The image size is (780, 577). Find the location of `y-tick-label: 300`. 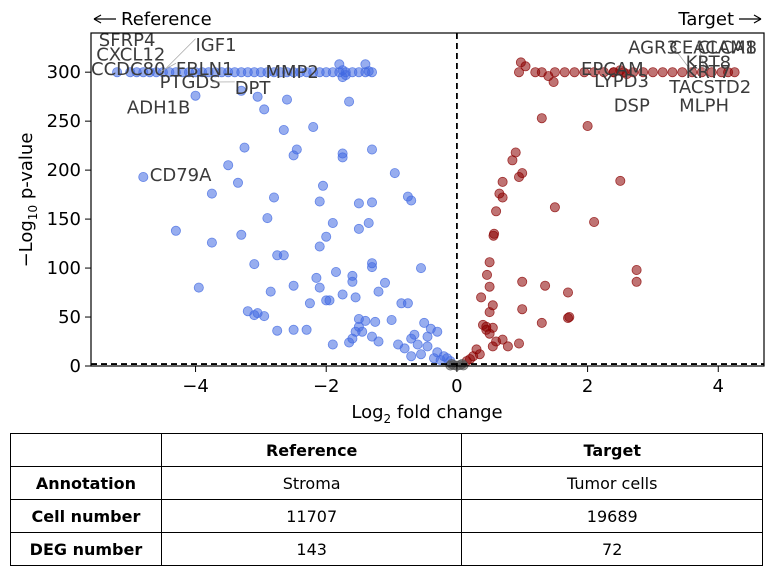

y-tick-label: 300 is located at coordinates (64, 72).